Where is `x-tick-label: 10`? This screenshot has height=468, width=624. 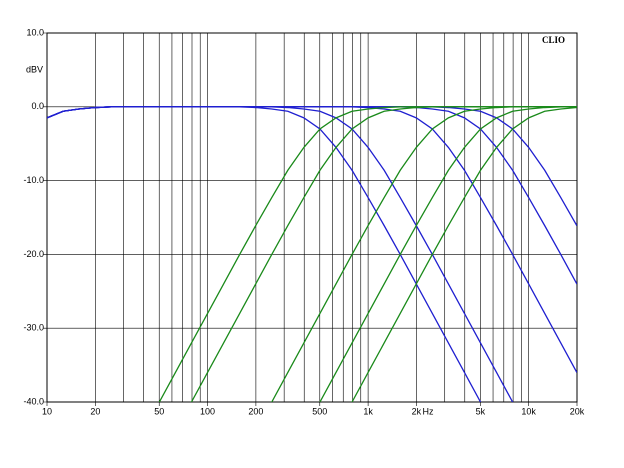
x-tick-label: 10 is located at coordinates (47, 411).